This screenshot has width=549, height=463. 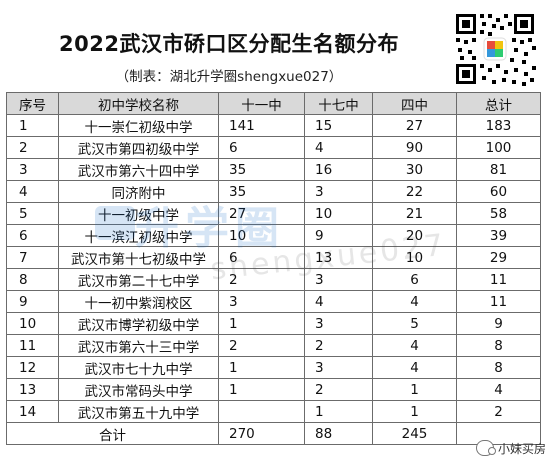 I want to click on row-index: 13, so click(x=32, y=389).